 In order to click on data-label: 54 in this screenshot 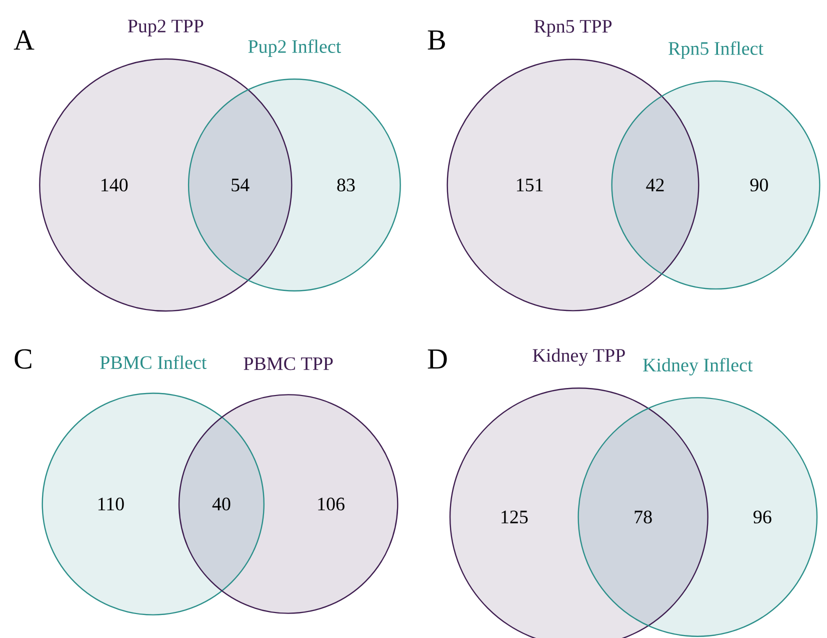, I will do `click(241, 185)`.